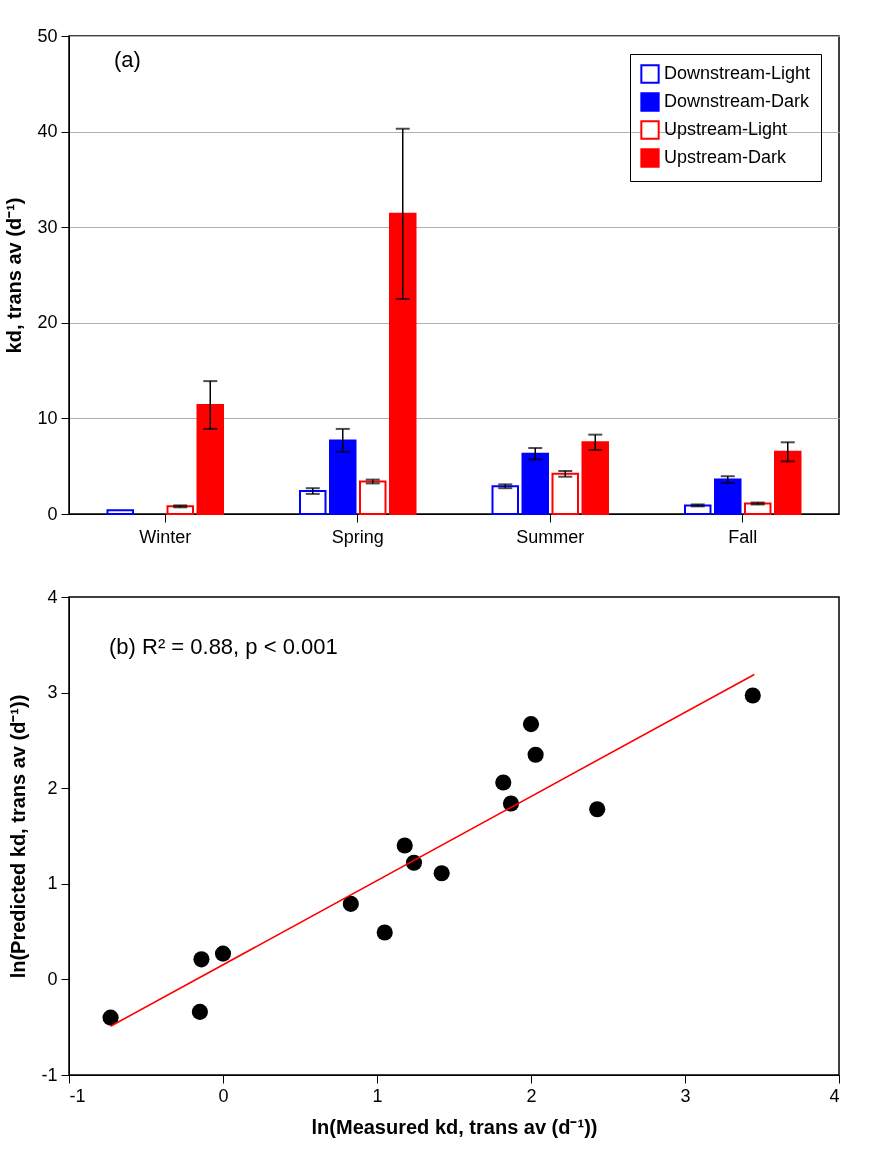  What do you see at coordinates (52, 692) in the screenshot?
I see `y-tick-label: 3` at bounding box center [52, 692].